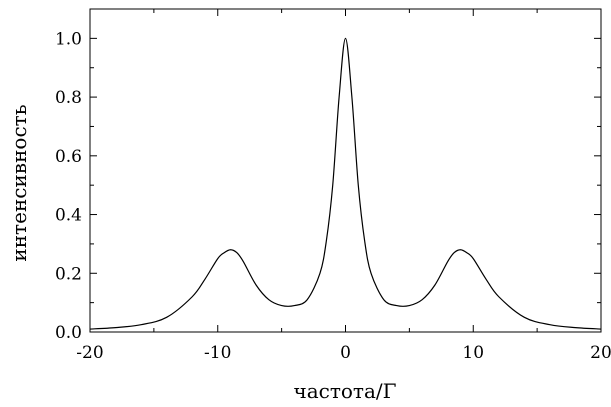 The width and height of the screenshot is (611, 407). Describe the element at coordinates (600, 353) in the screenshot. I see `x-tick-label: 20` at that location.